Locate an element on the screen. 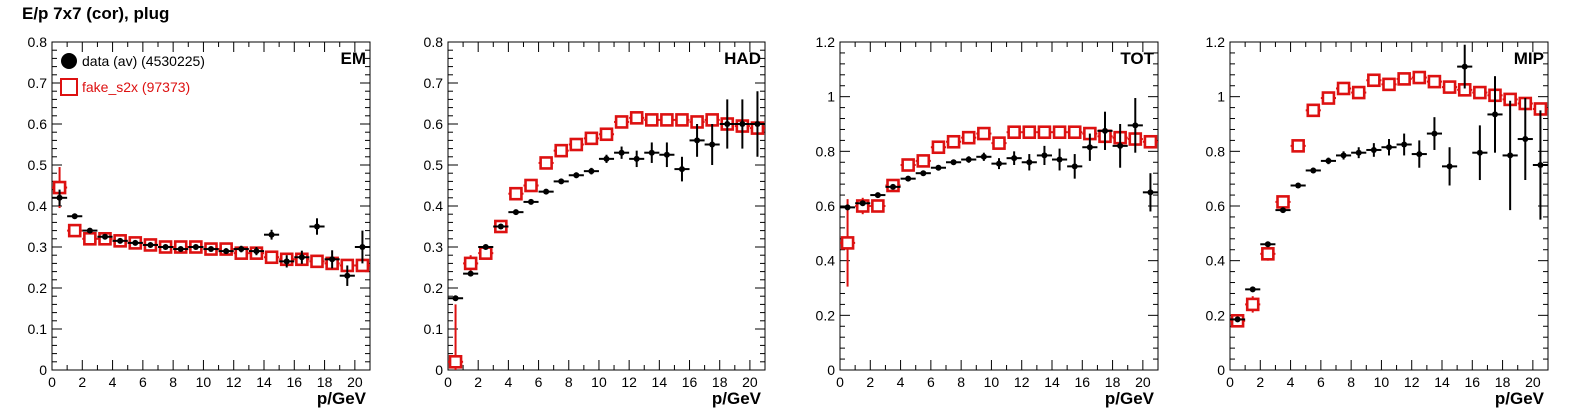  y-tick-label: 0.7 is located at coordinates (434, 83).